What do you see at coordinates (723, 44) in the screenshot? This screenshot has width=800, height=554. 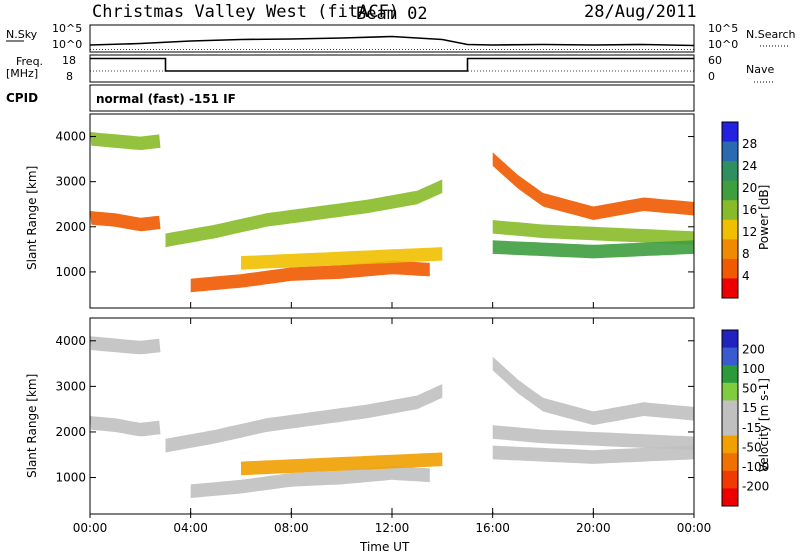 I see `noise-right-tick-bottom: 10^0` at bounding box center [723, 44].